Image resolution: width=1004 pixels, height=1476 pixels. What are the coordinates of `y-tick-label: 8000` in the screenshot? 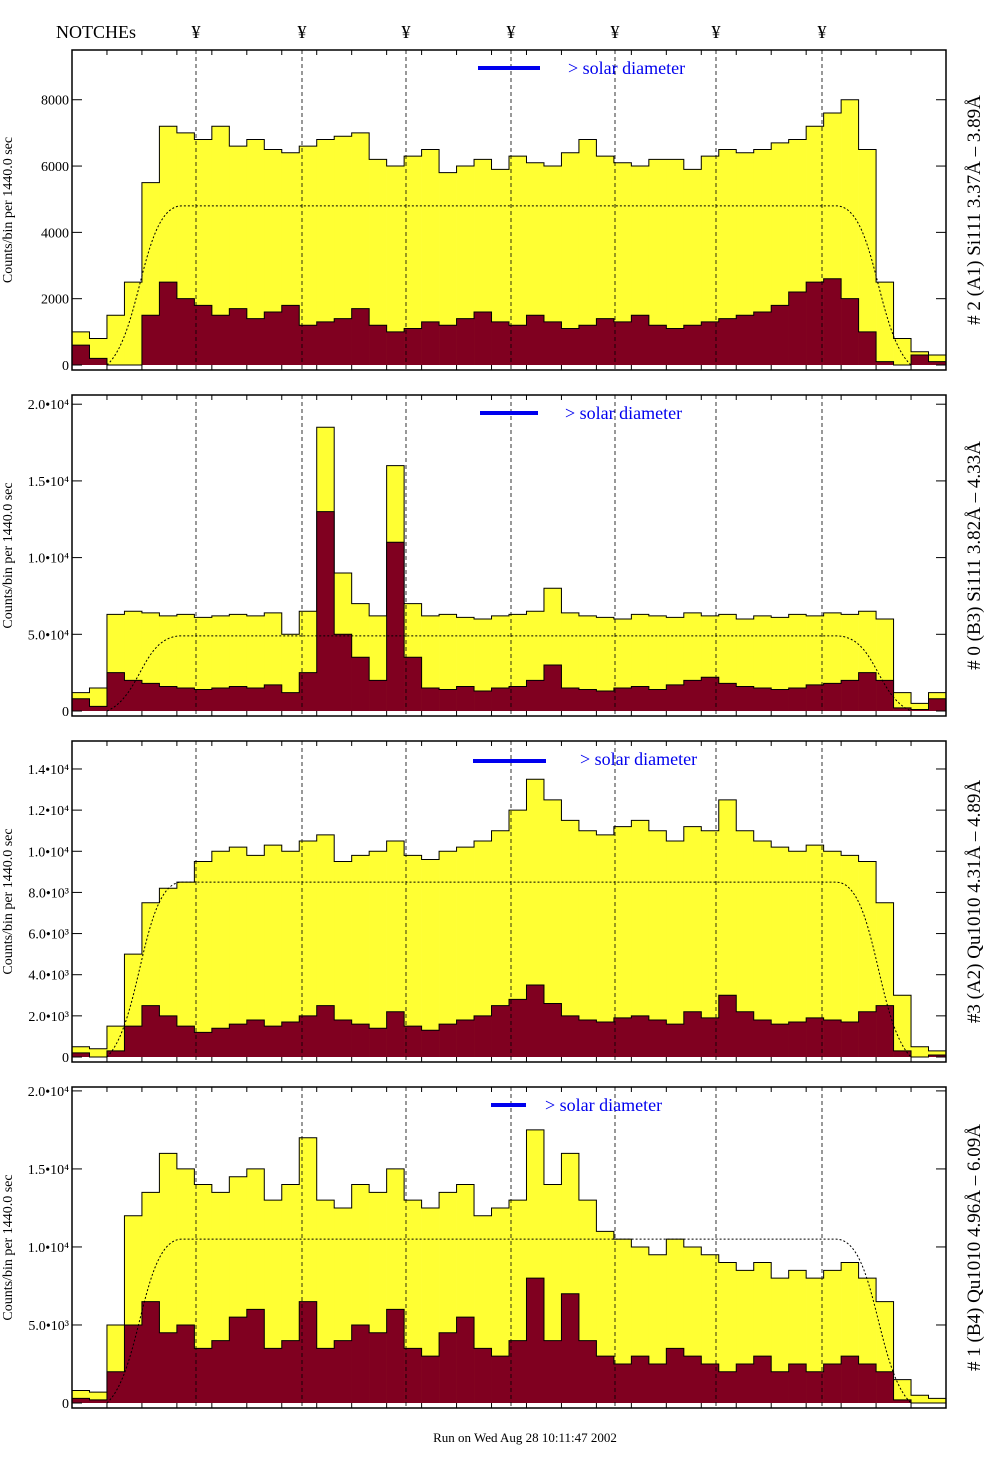 It's located at (55, 101).